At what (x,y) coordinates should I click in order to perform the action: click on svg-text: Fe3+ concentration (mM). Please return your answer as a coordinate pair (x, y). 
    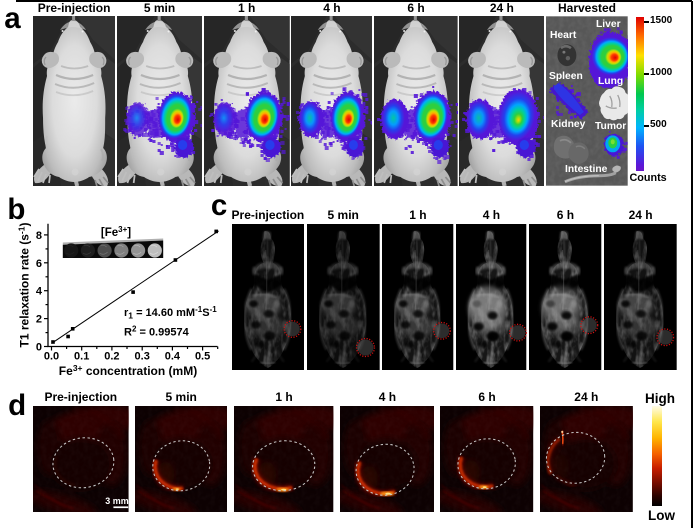
    Looking at the image, I should click on (128, 370).